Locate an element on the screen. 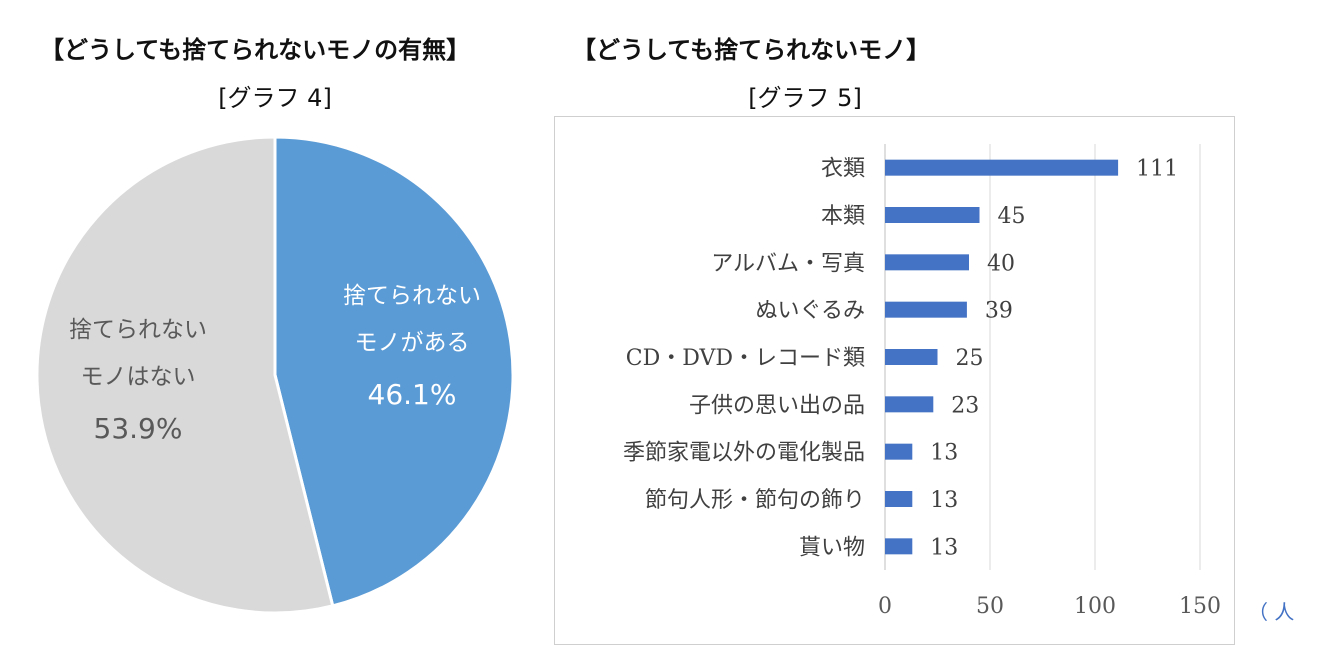 The height and width of the screenshot is (663, 1319). category-label: 本類 is located at coordinates (843, 216).